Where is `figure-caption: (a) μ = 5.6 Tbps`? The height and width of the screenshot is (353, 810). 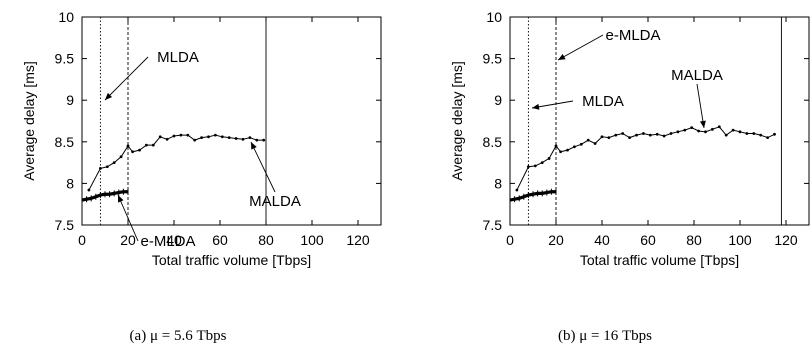 figure-caption: (a) μ = 5.6 Tbps is located at coordinates (178, 336).